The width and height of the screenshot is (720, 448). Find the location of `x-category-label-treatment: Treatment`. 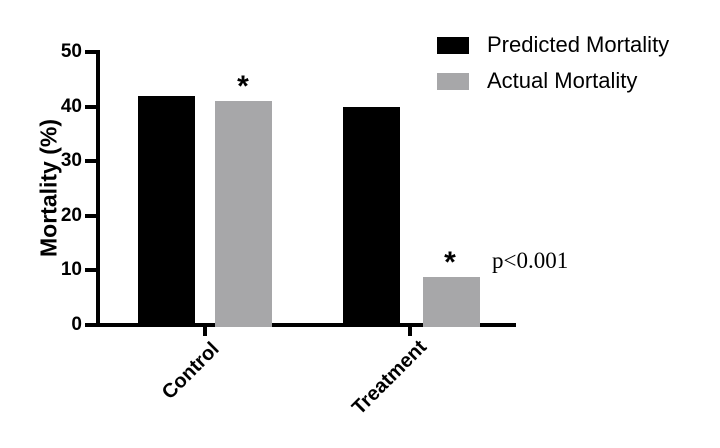

x-category-label-treatment: Treatment is located at coordinates (390, 378).